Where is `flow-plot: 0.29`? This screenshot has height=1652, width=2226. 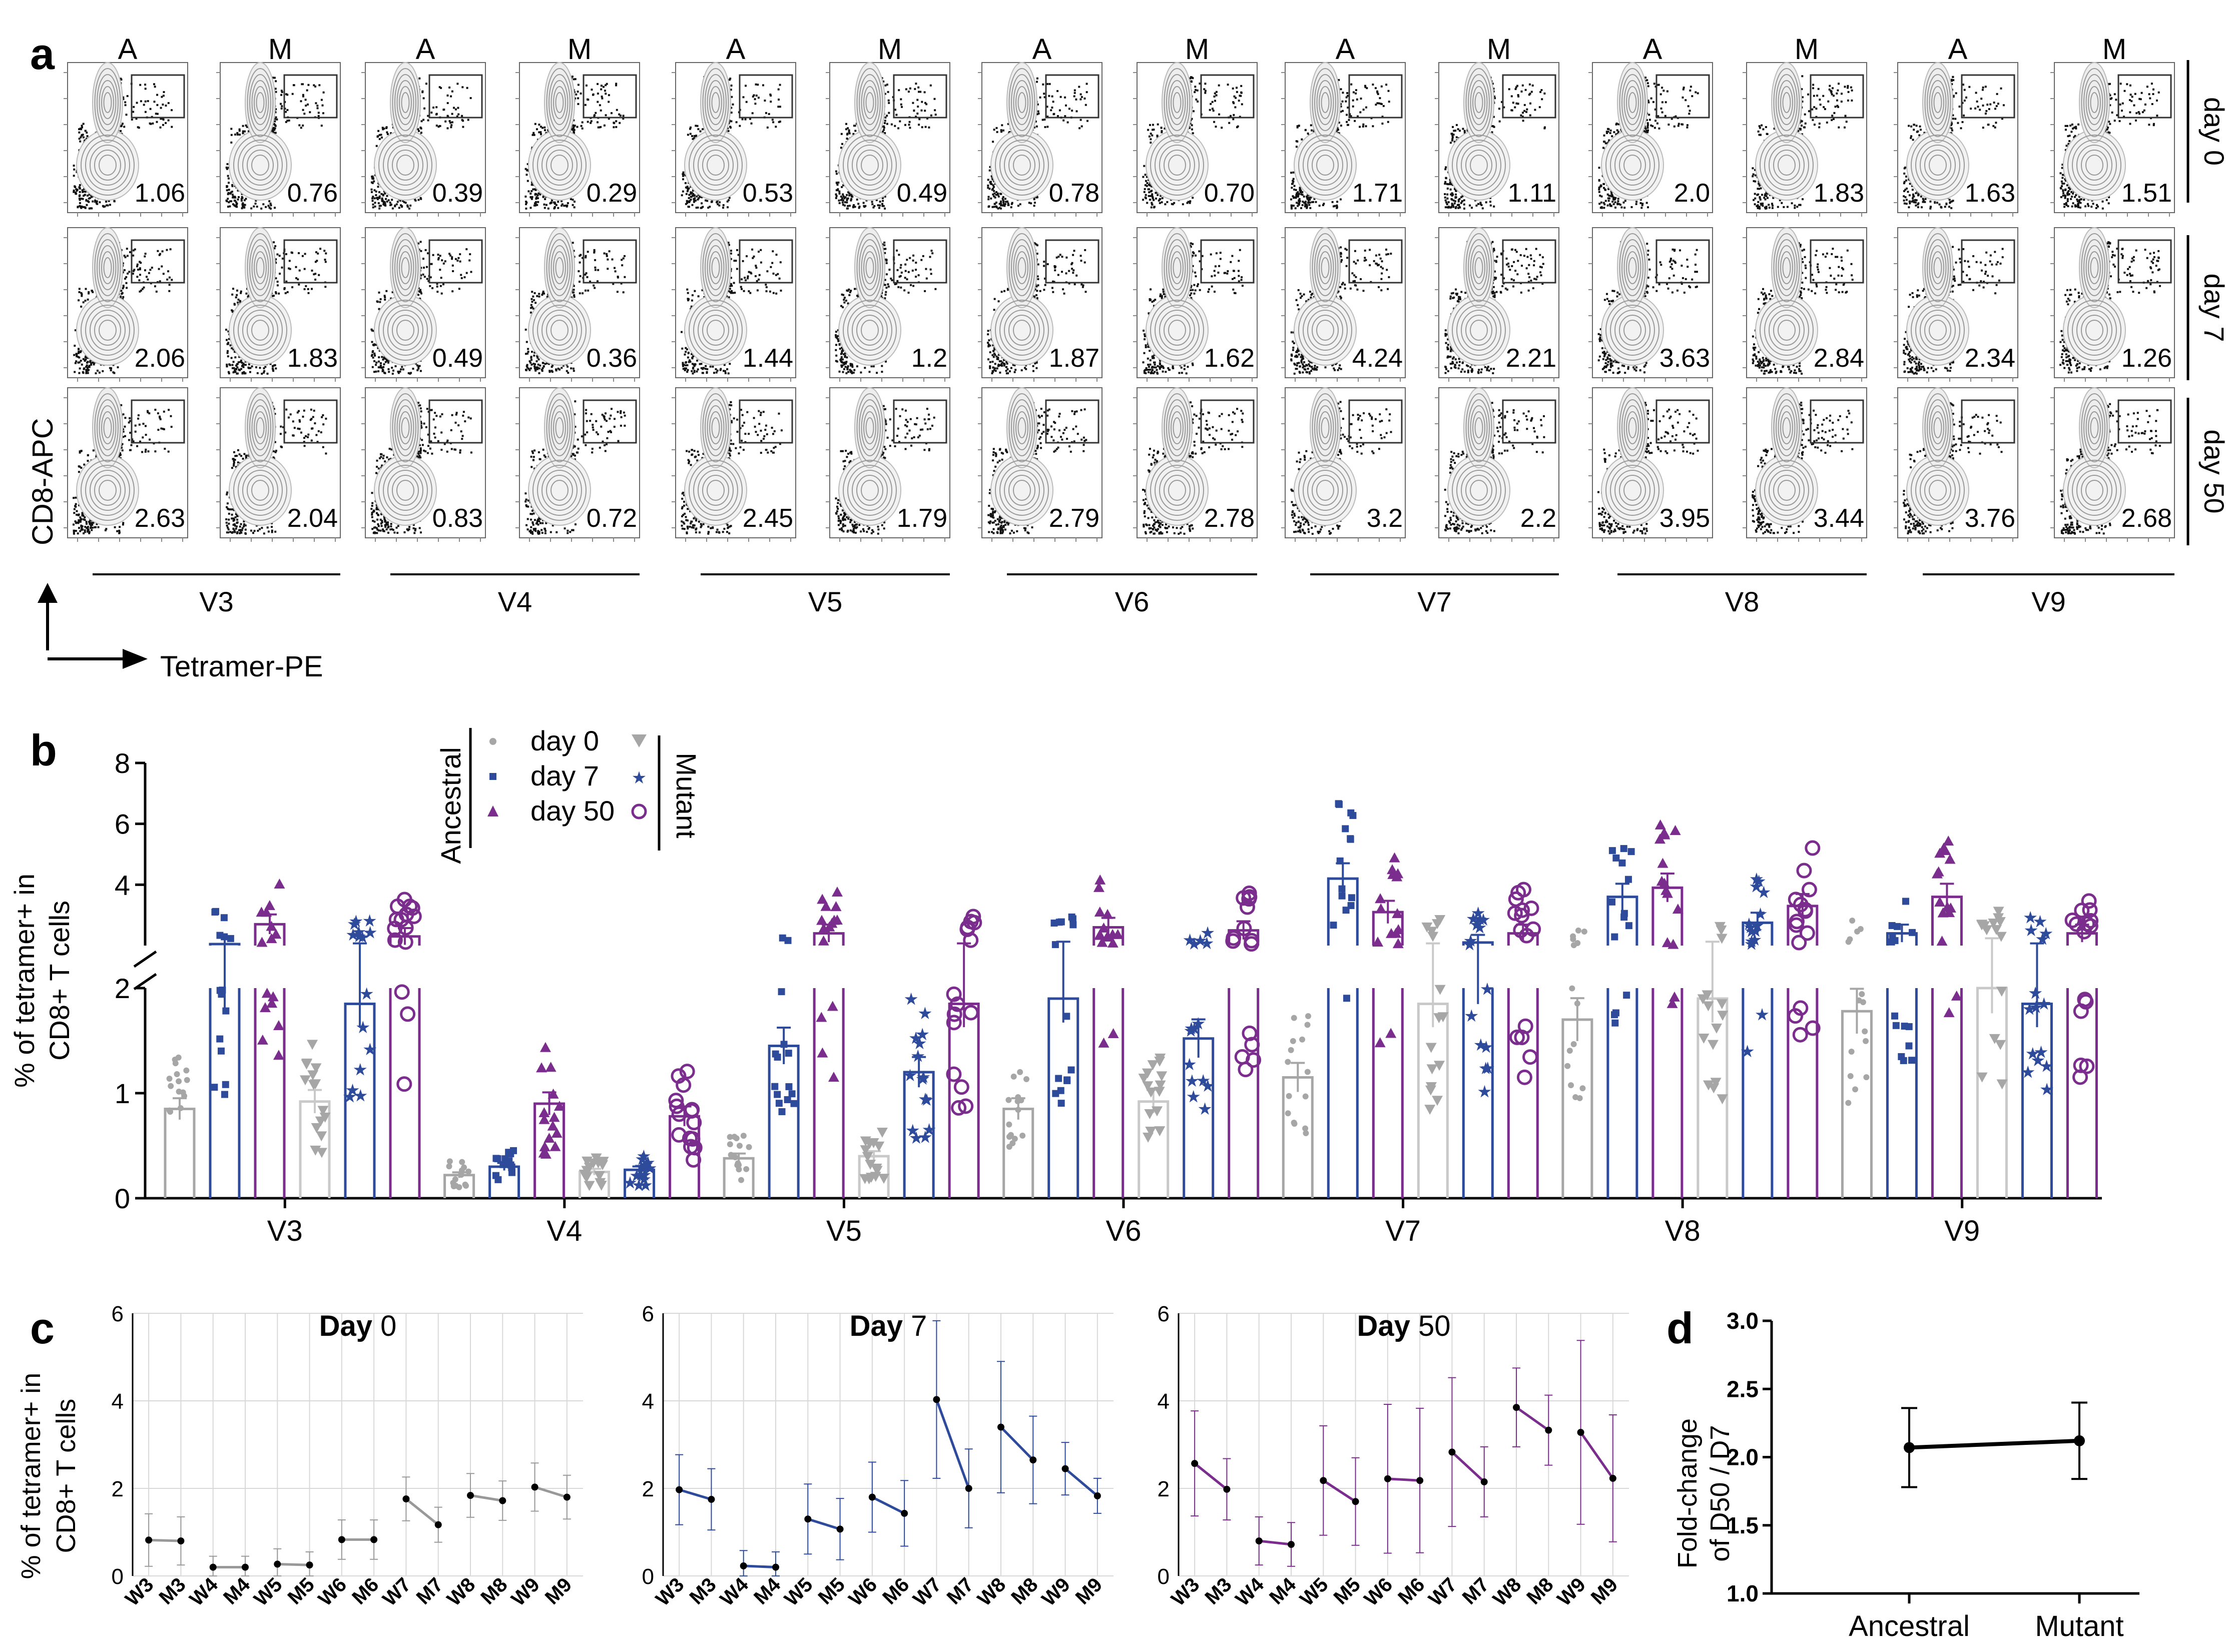 flow-plot: 0.29 is located at coordinates (577, 139).